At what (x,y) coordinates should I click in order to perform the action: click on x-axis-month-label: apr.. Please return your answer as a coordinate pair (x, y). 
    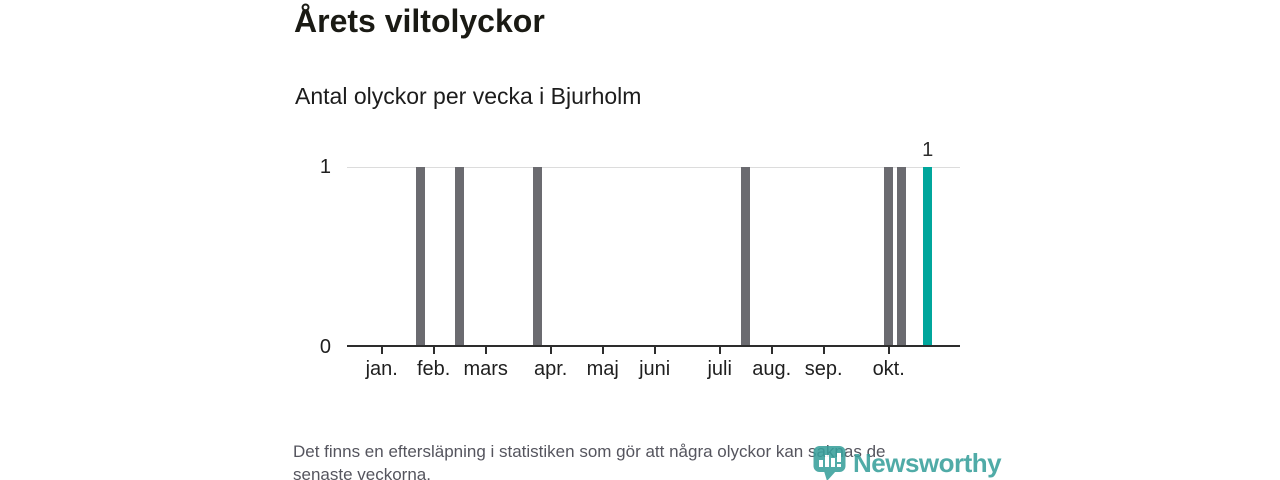
    Looking at the image, I should click on (551, 369).